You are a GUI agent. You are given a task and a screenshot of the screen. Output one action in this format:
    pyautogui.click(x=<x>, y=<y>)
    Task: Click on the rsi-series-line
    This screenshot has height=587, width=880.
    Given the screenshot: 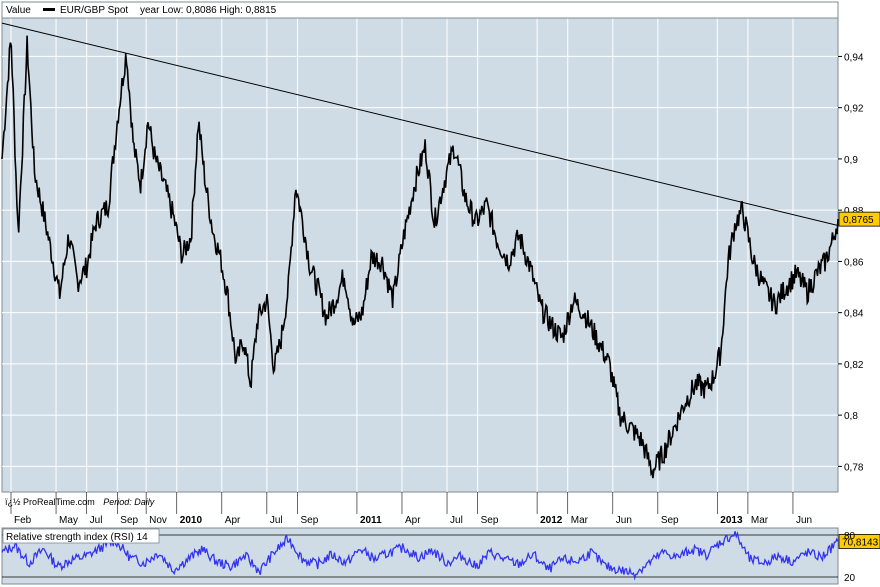 What is the action you would take?
    pyautogui.click(x=420, y=556)
    